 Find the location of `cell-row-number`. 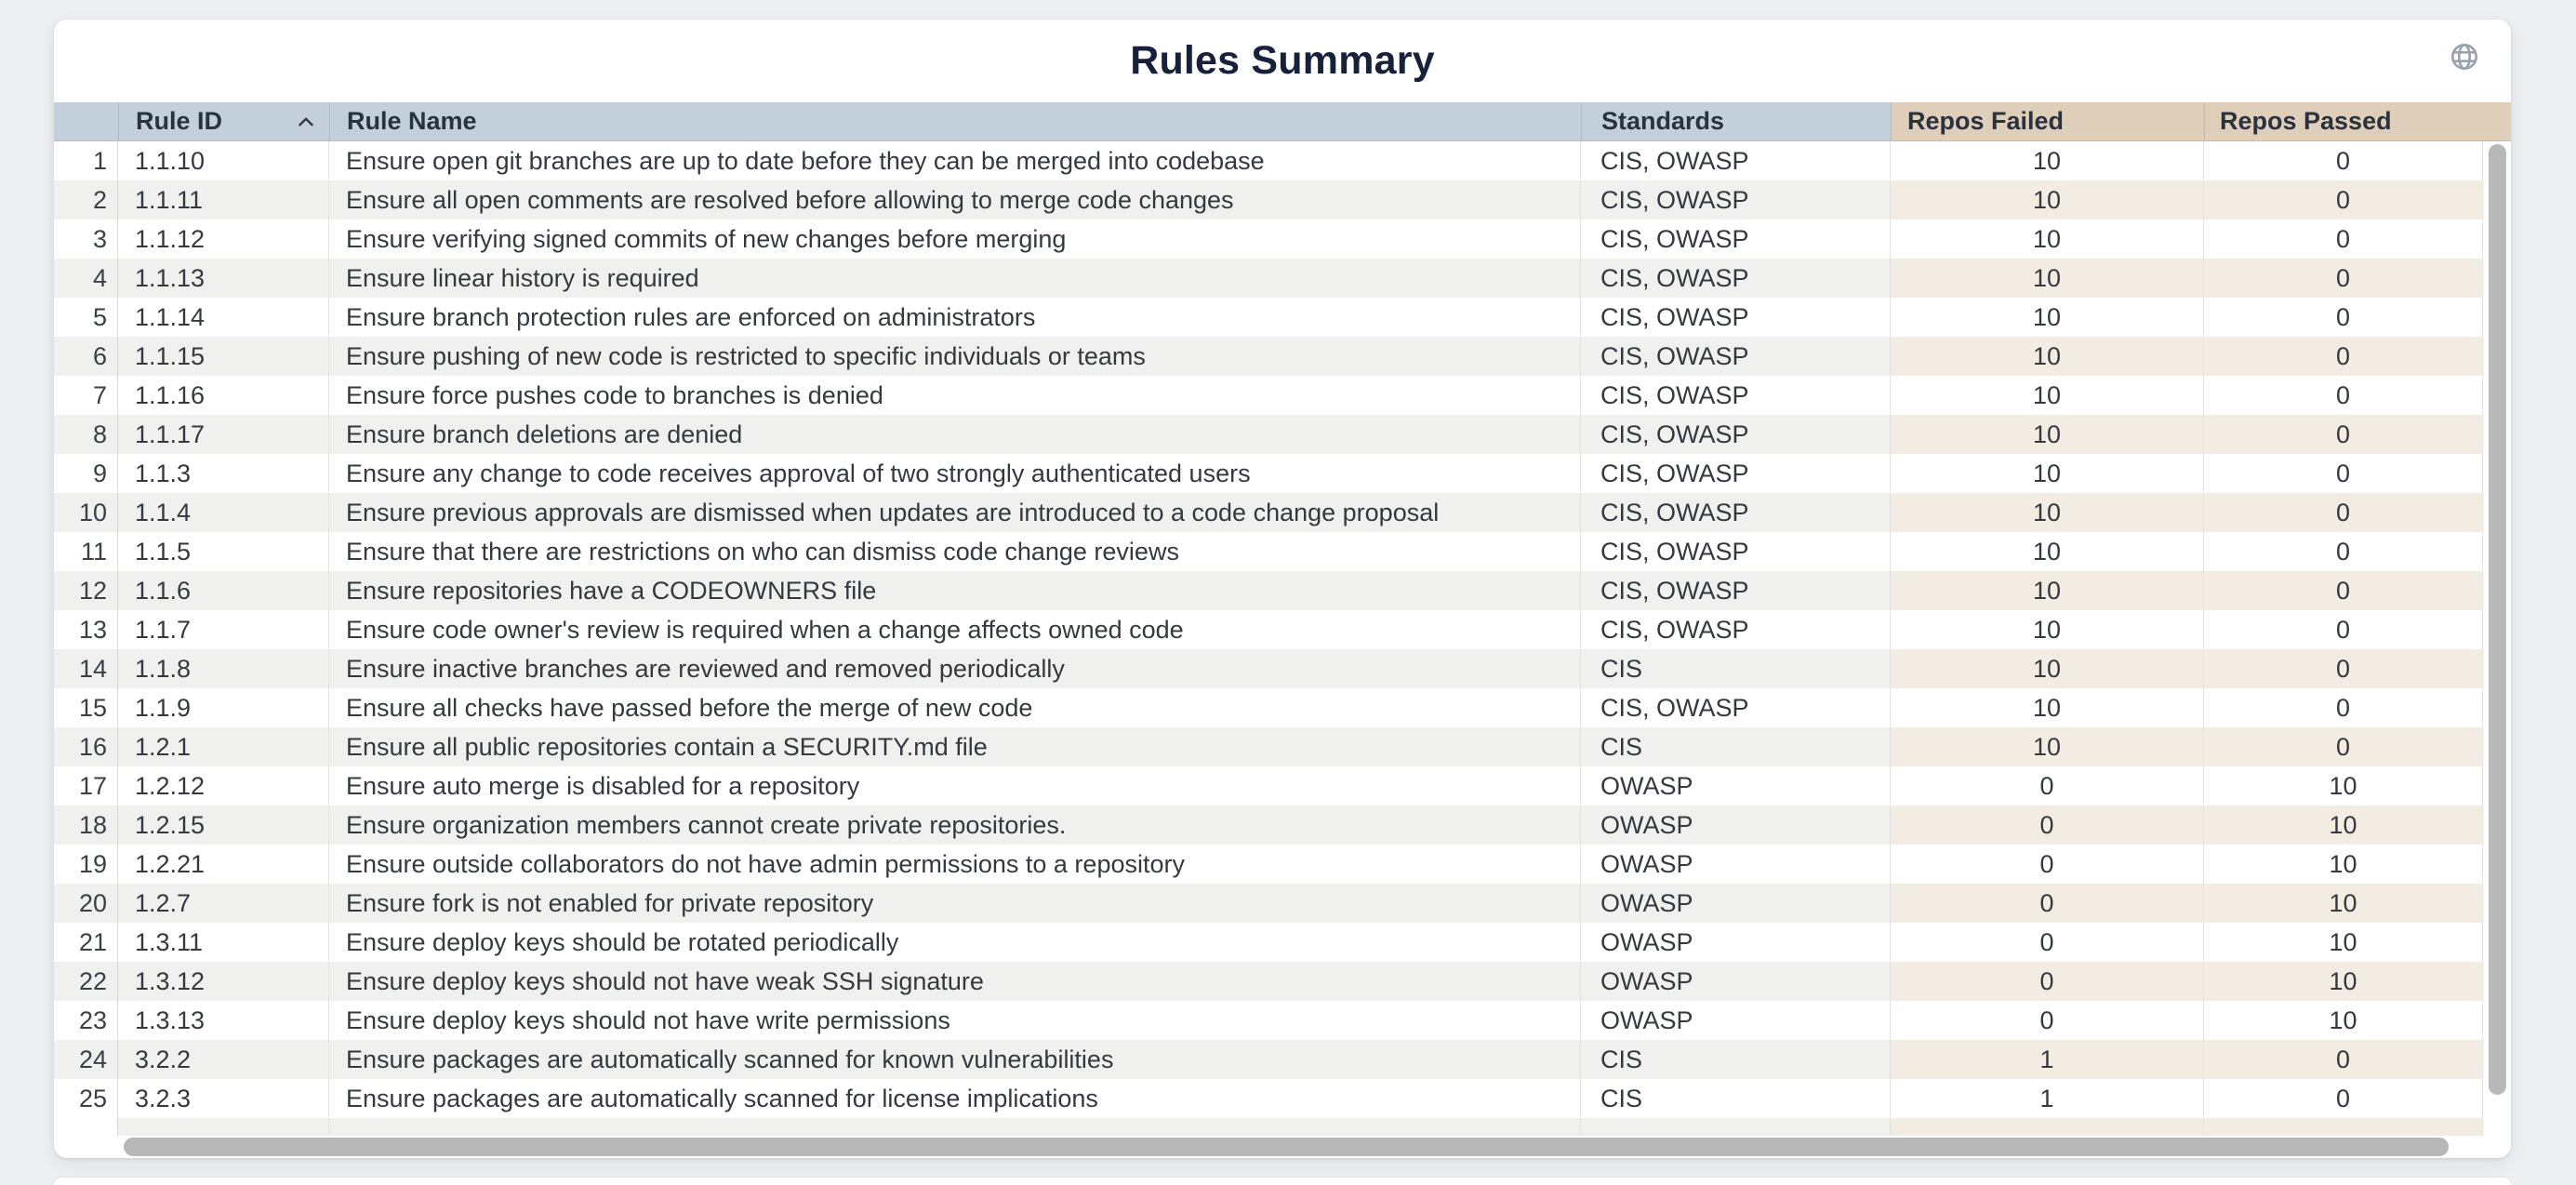

cell-row-number is located at coordinates (86, 1127).